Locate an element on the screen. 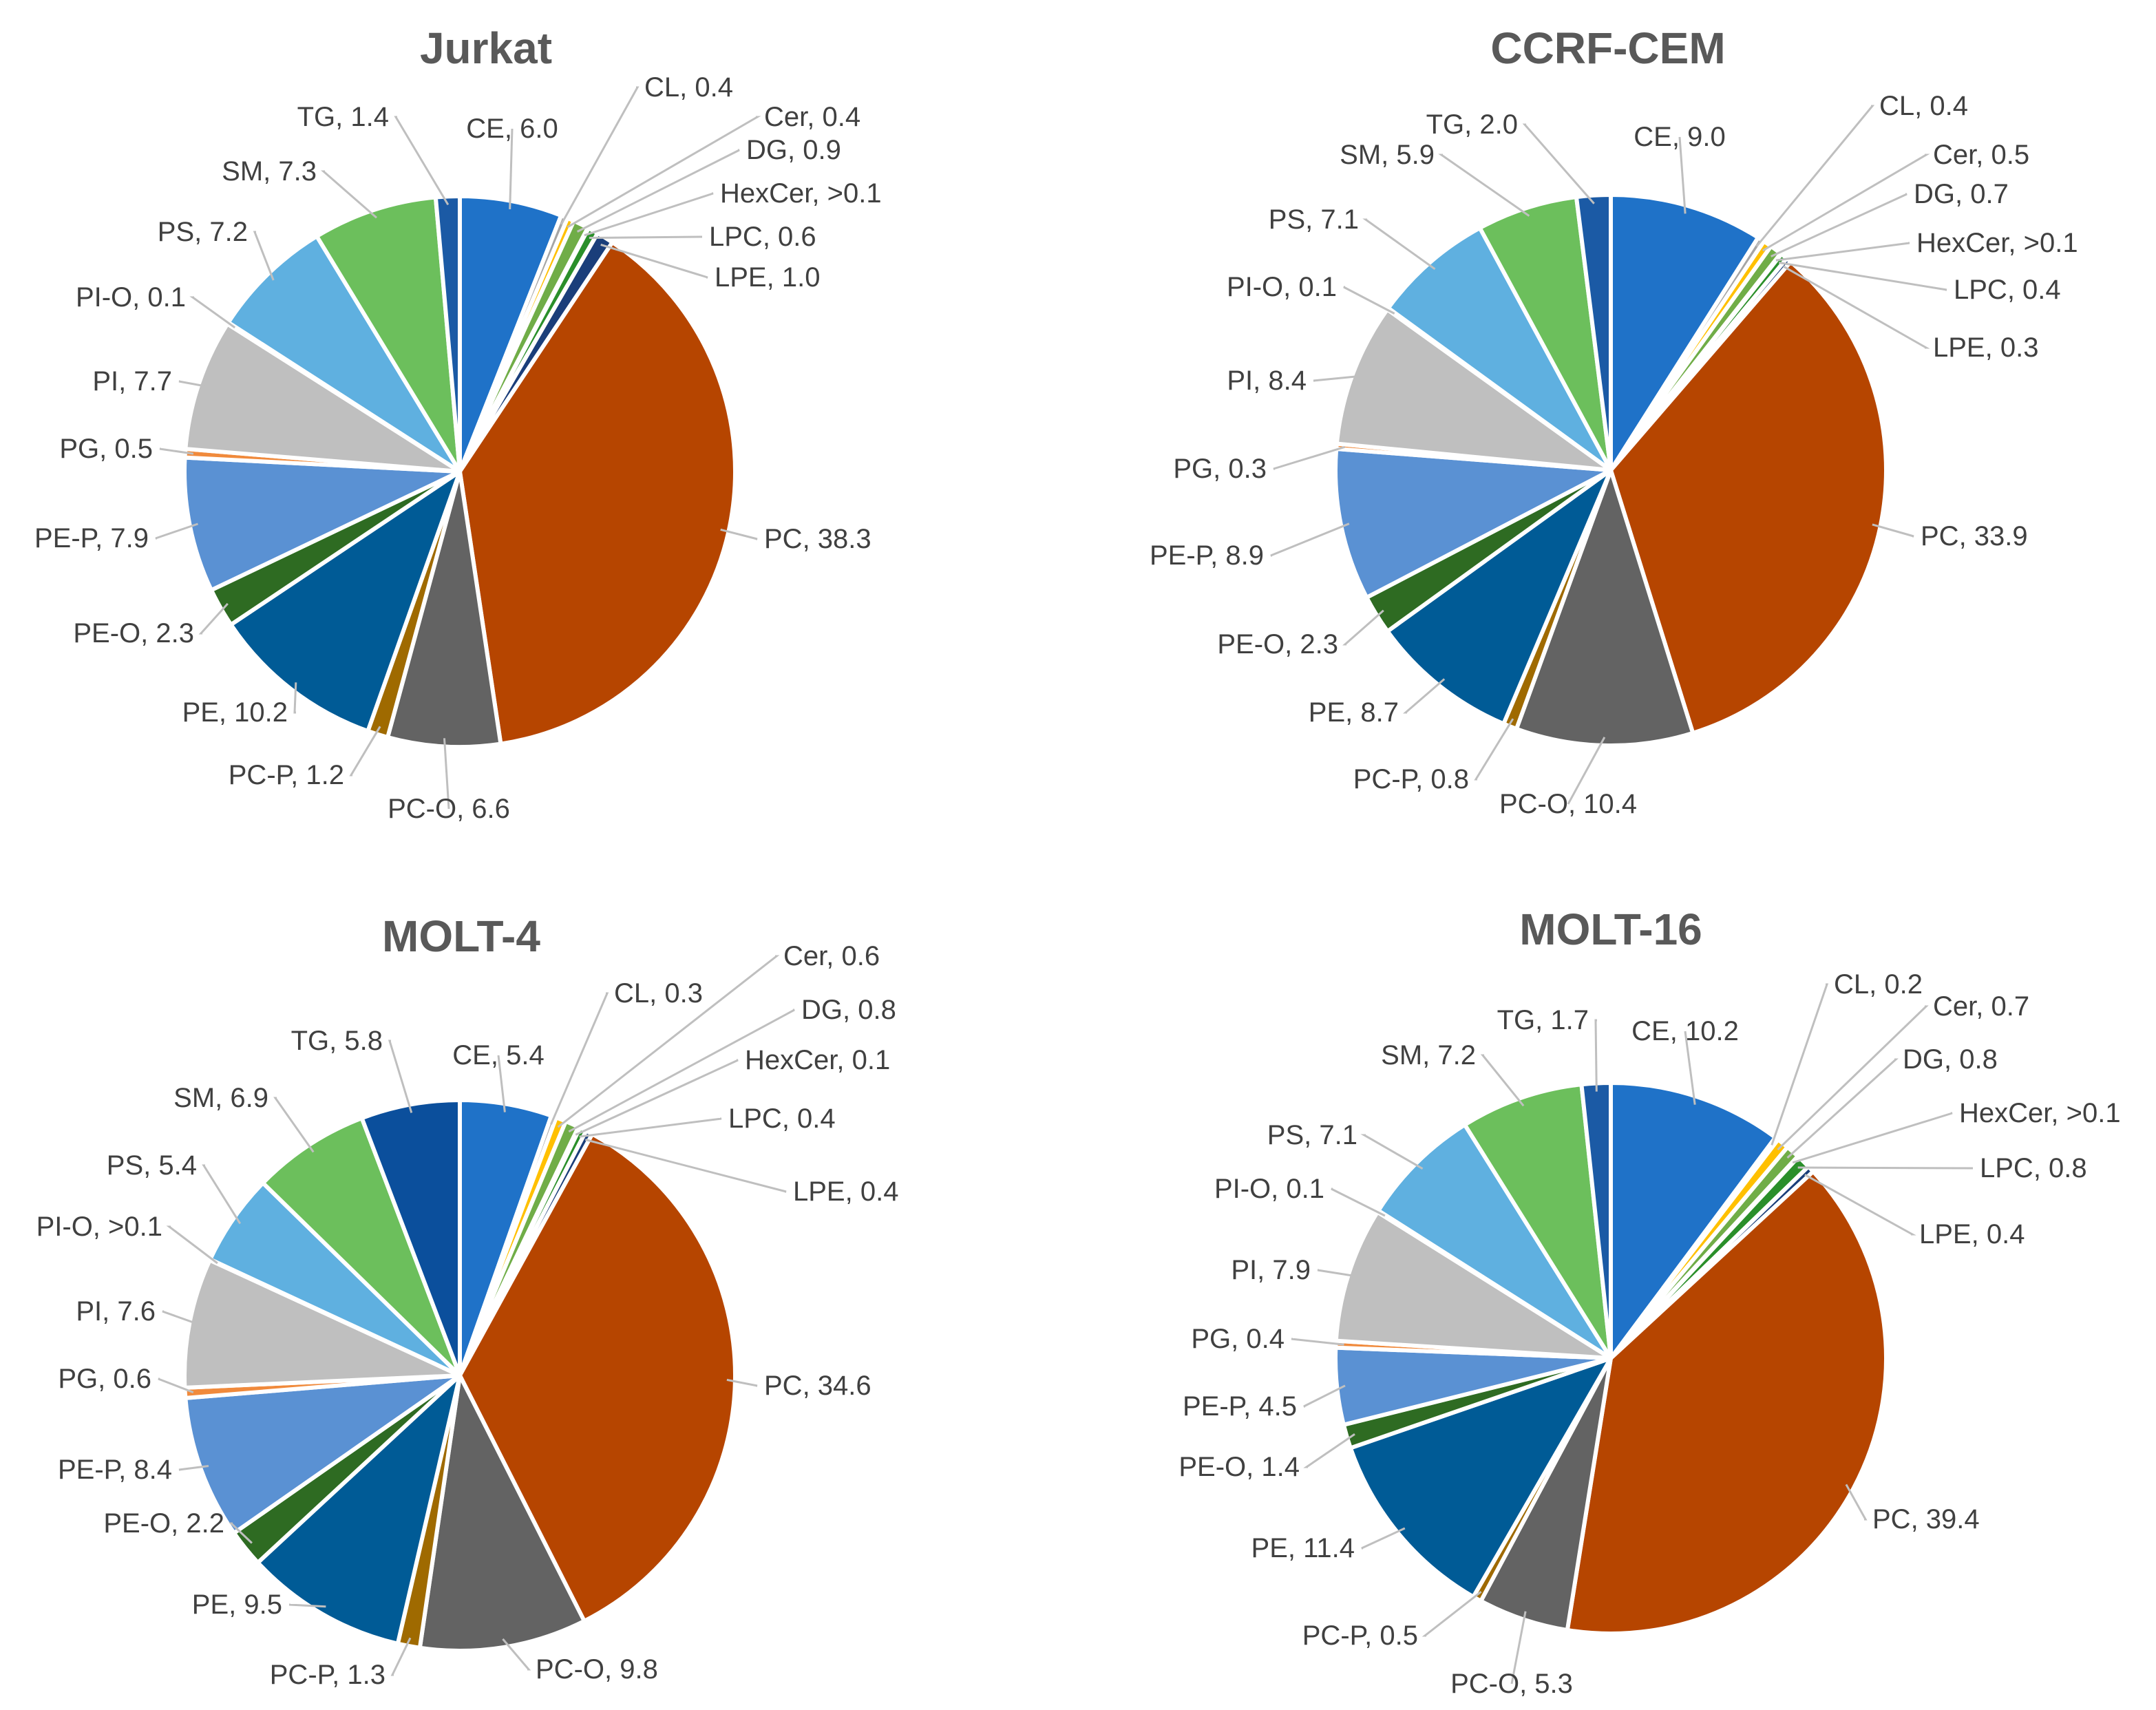 The width and height of the screenshot is (2156, 1710). data-label-cl: CL, 0.2 is located at coordinates (1878, 984).